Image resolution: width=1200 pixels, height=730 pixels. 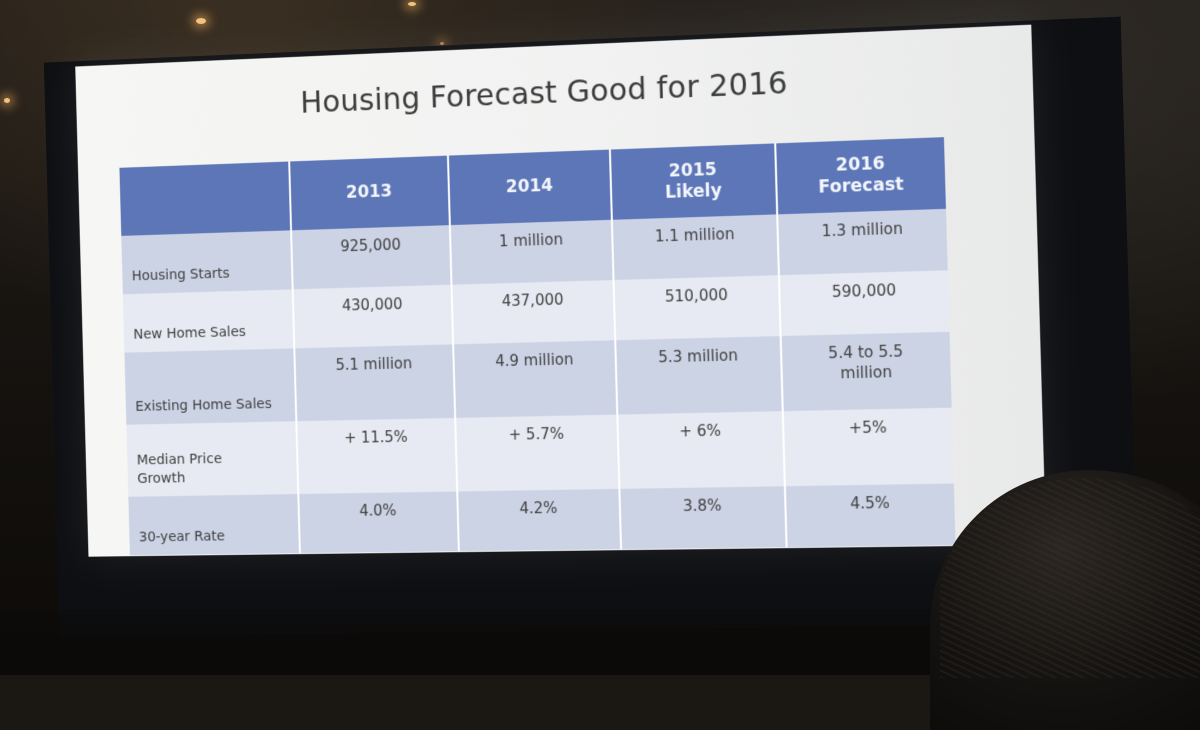 I want to click on header-2014: 2014, so click(x=529, y=187).